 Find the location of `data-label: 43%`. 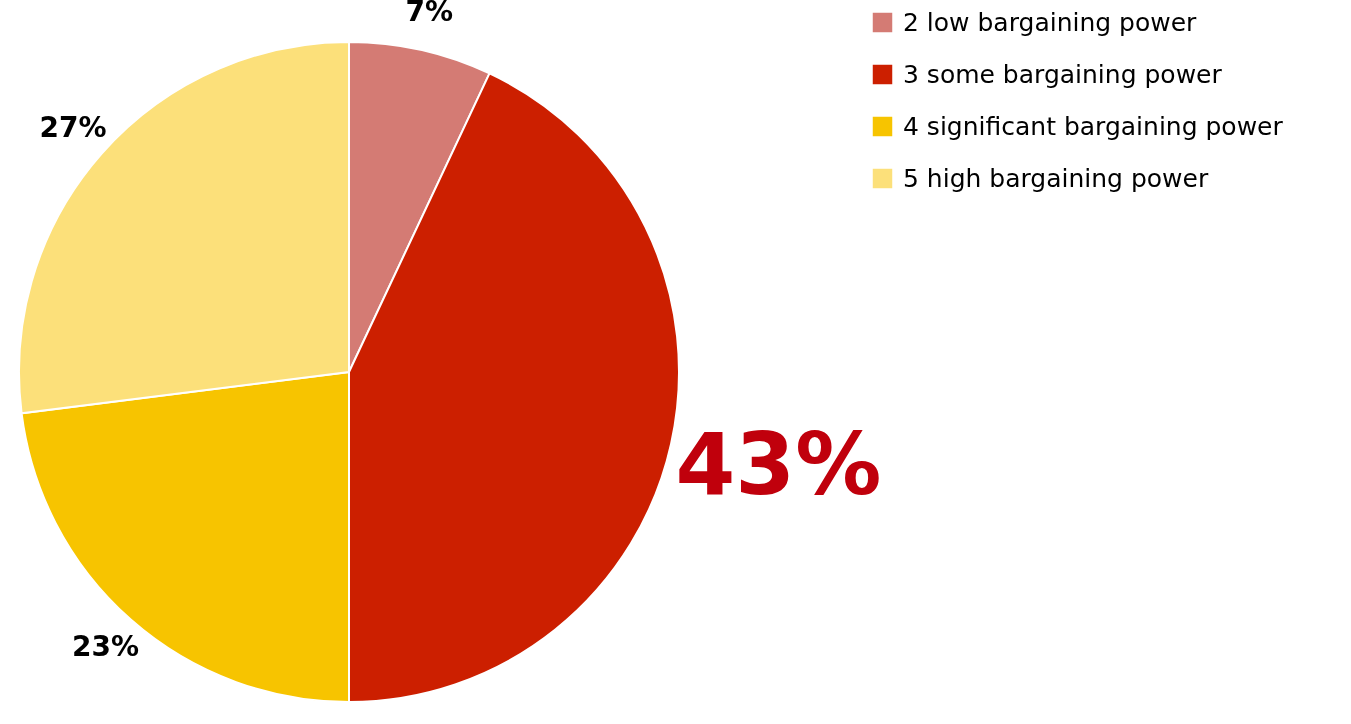

data-label: 43% is located at coordinates (778, 463).